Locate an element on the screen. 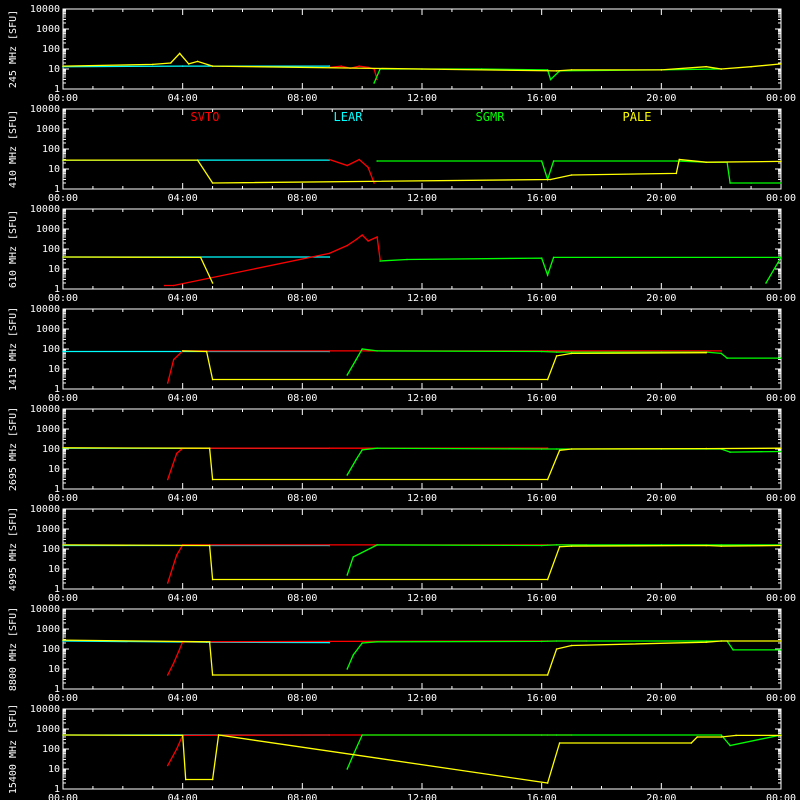 This screenshot has width=800, height=800. frequency-label: 1415 MHz is located at coordinates (13, 367).